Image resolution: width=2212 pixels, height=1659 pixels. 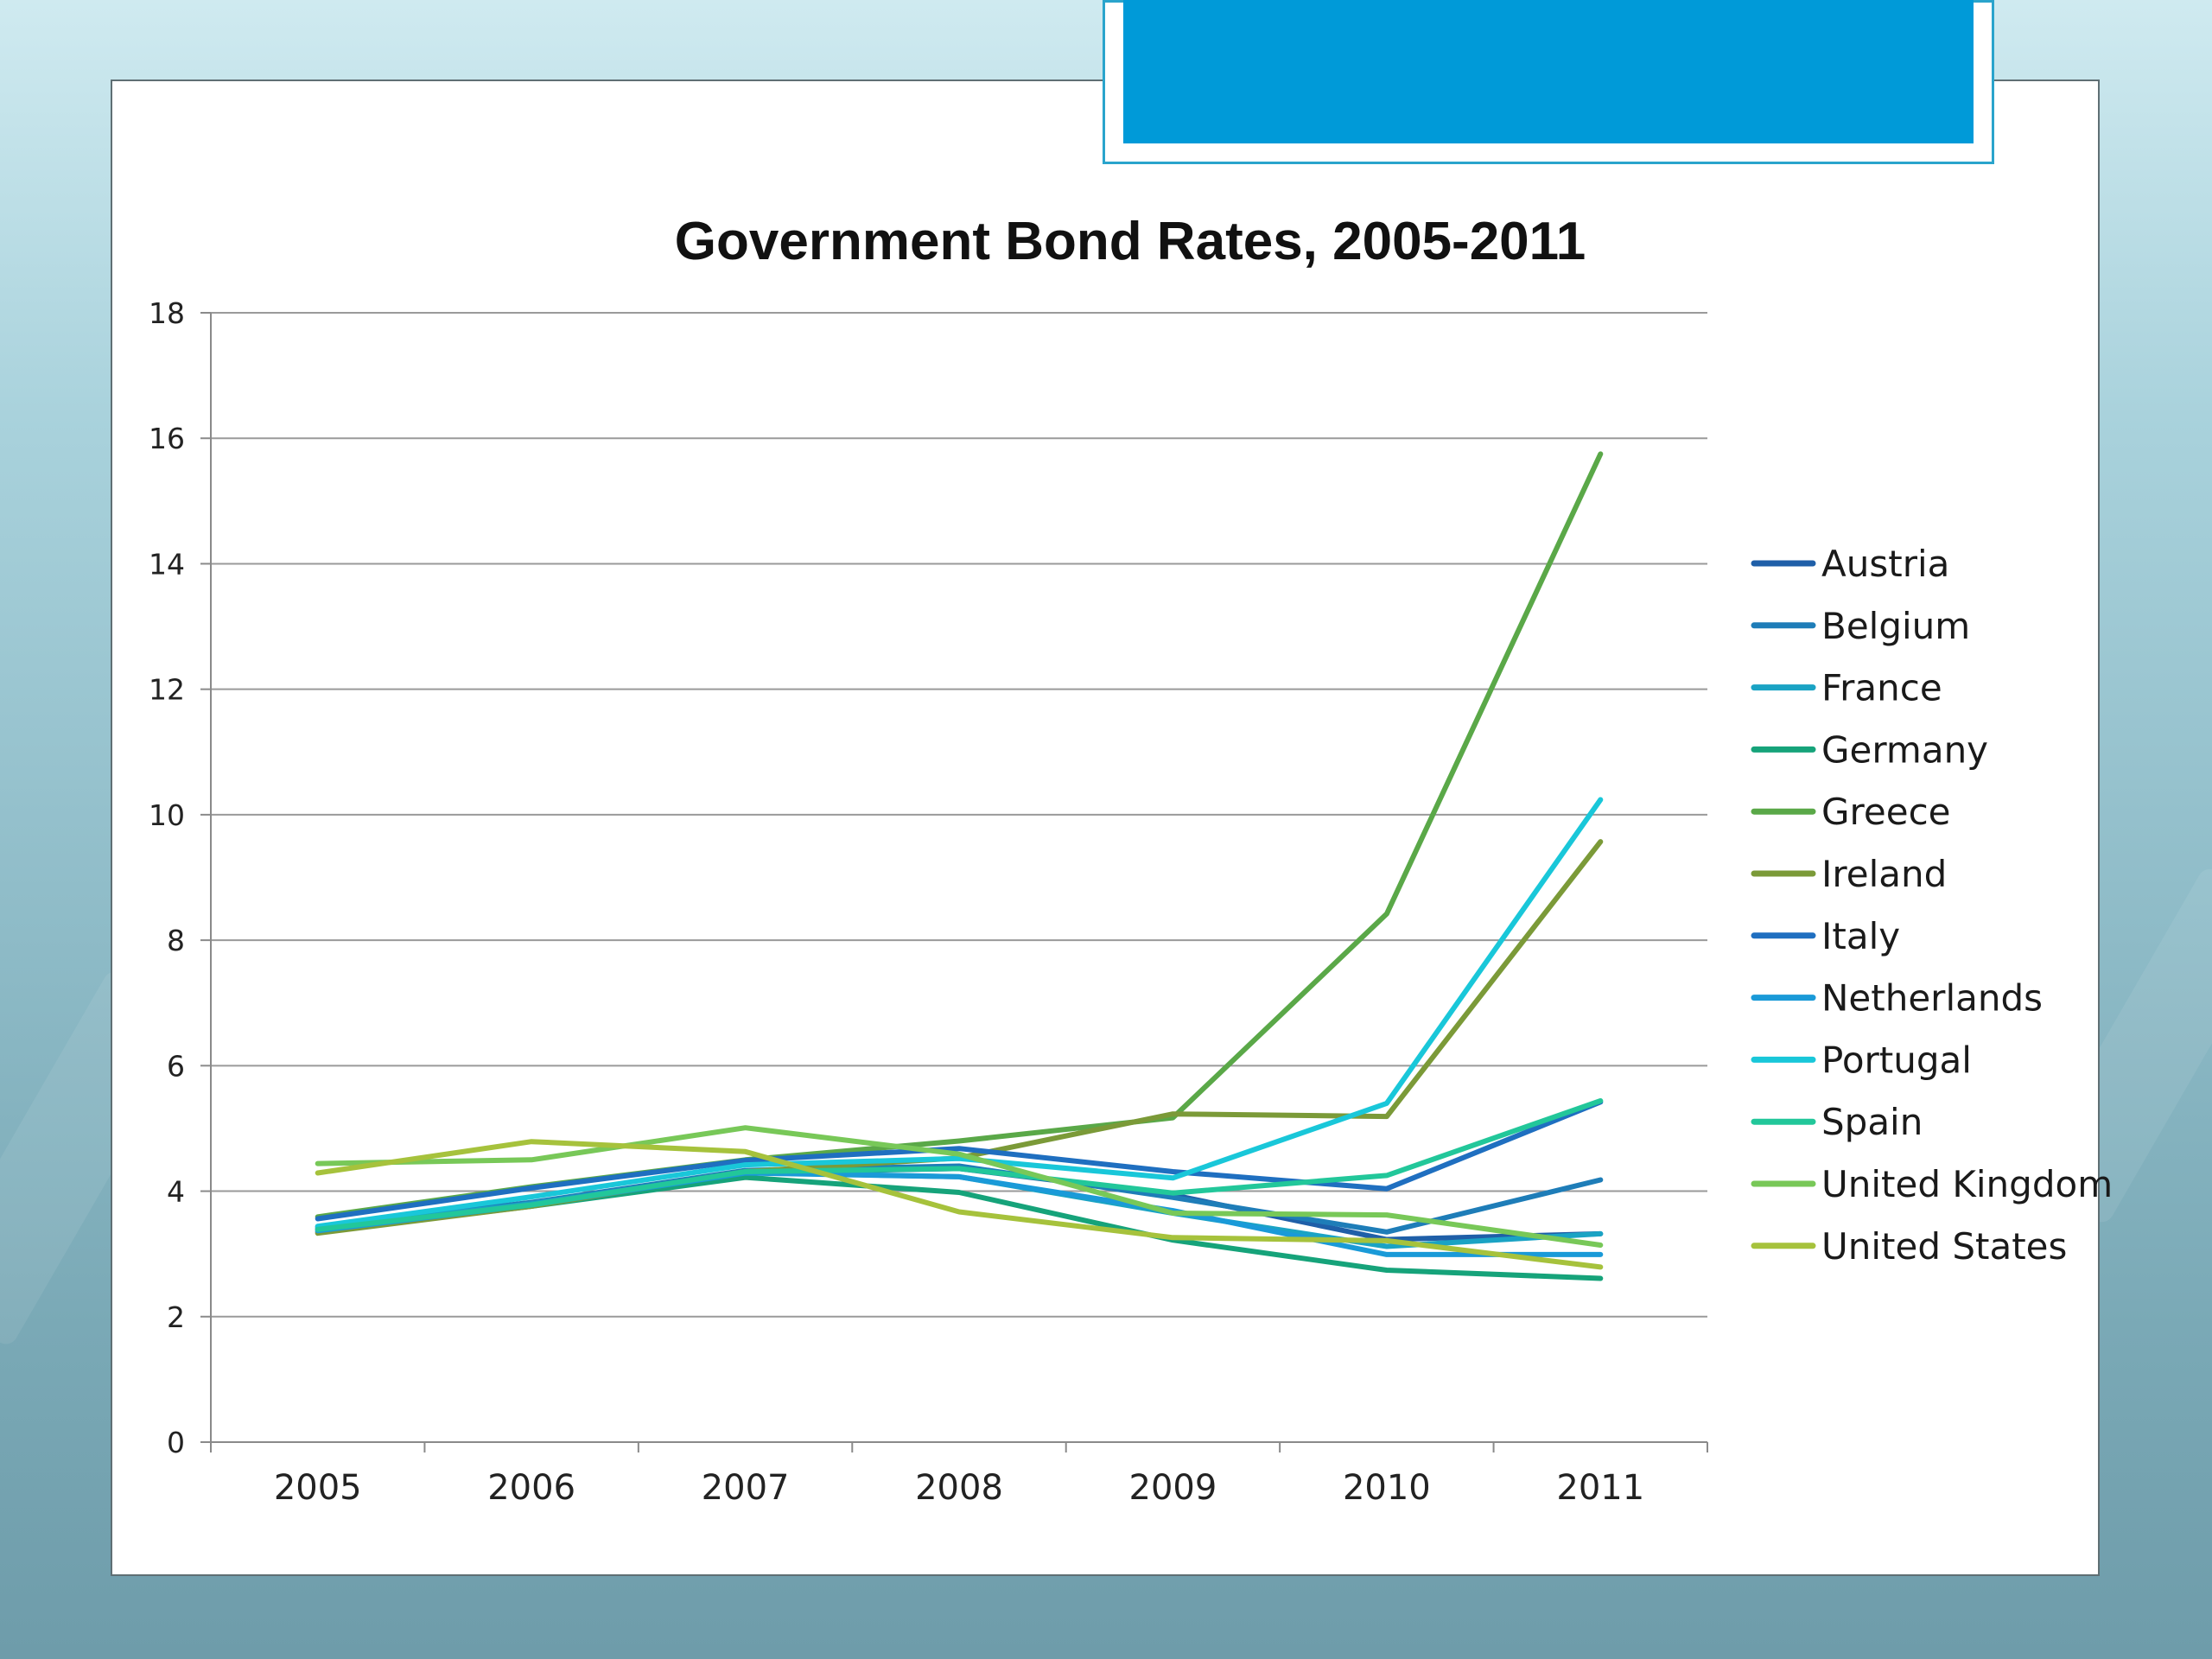 I want to click on x-tick-label: 2007, so click(x=746, y=1488).